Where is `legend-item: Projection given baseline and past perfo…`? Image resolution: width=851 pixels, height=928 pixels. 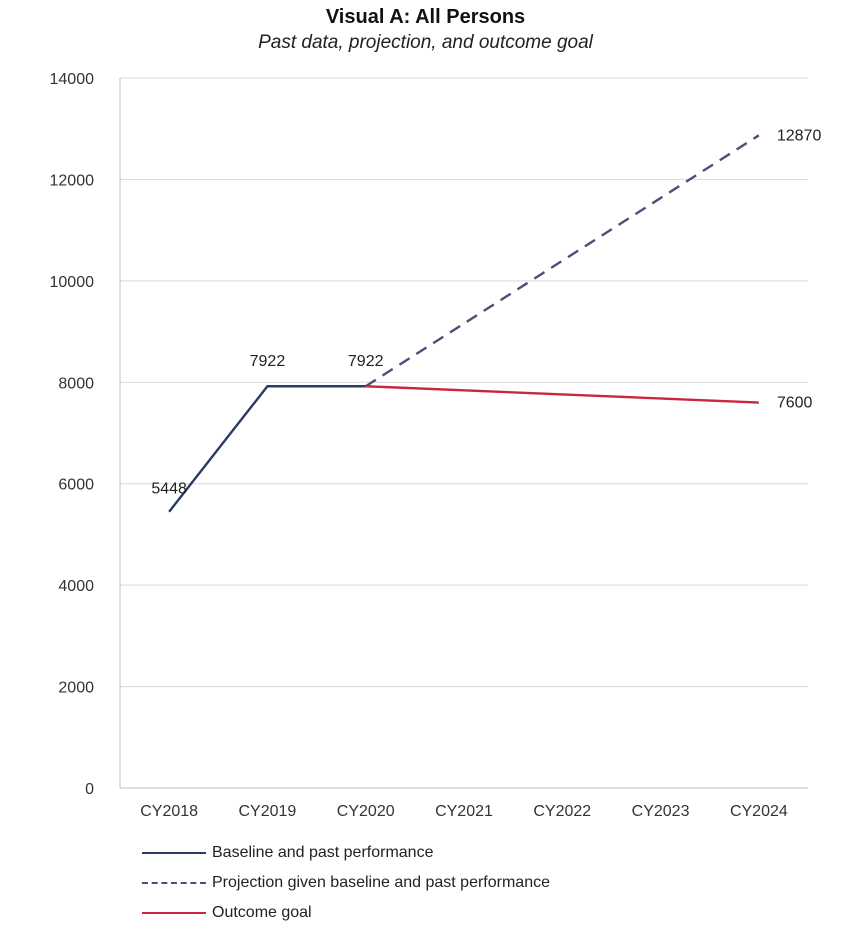
legend-item: Projection given baseline and past perfo… is located at coordinates (346, 883).